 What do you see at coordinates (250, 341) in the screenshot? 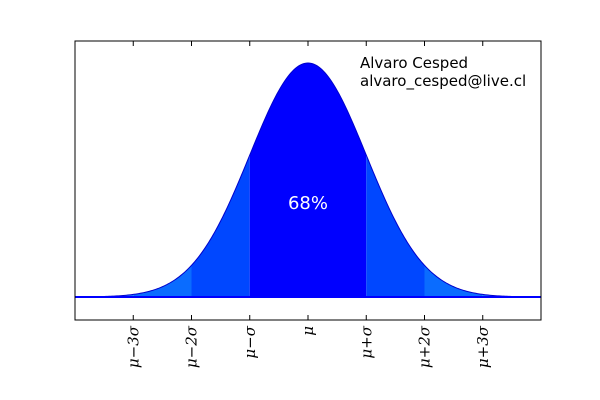
I see `tick-label-2: μ−σ` at bounding box center [250, 341].